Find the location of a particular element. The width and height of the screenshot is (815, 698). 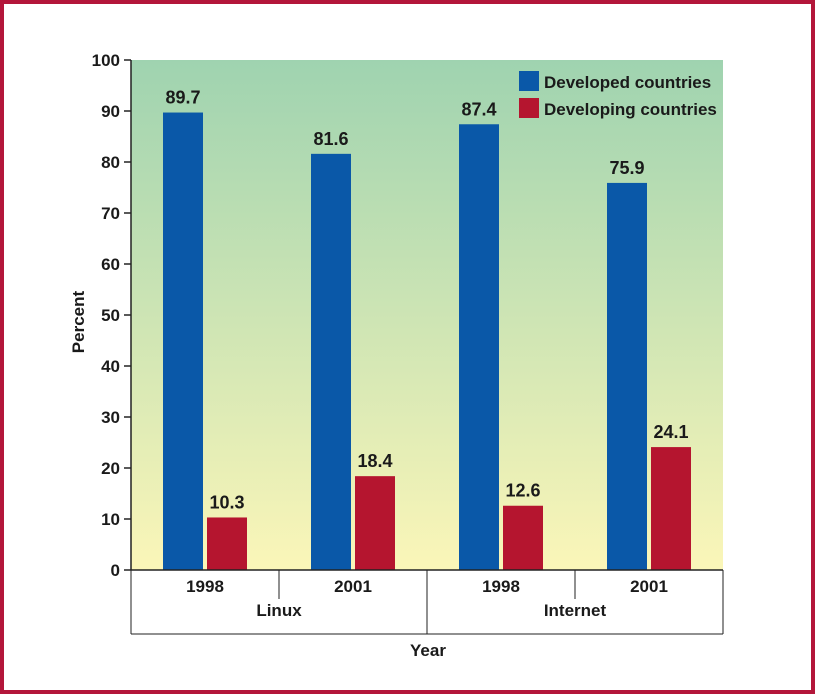

x-axis-title: Year is located at coordinates (428, 650).